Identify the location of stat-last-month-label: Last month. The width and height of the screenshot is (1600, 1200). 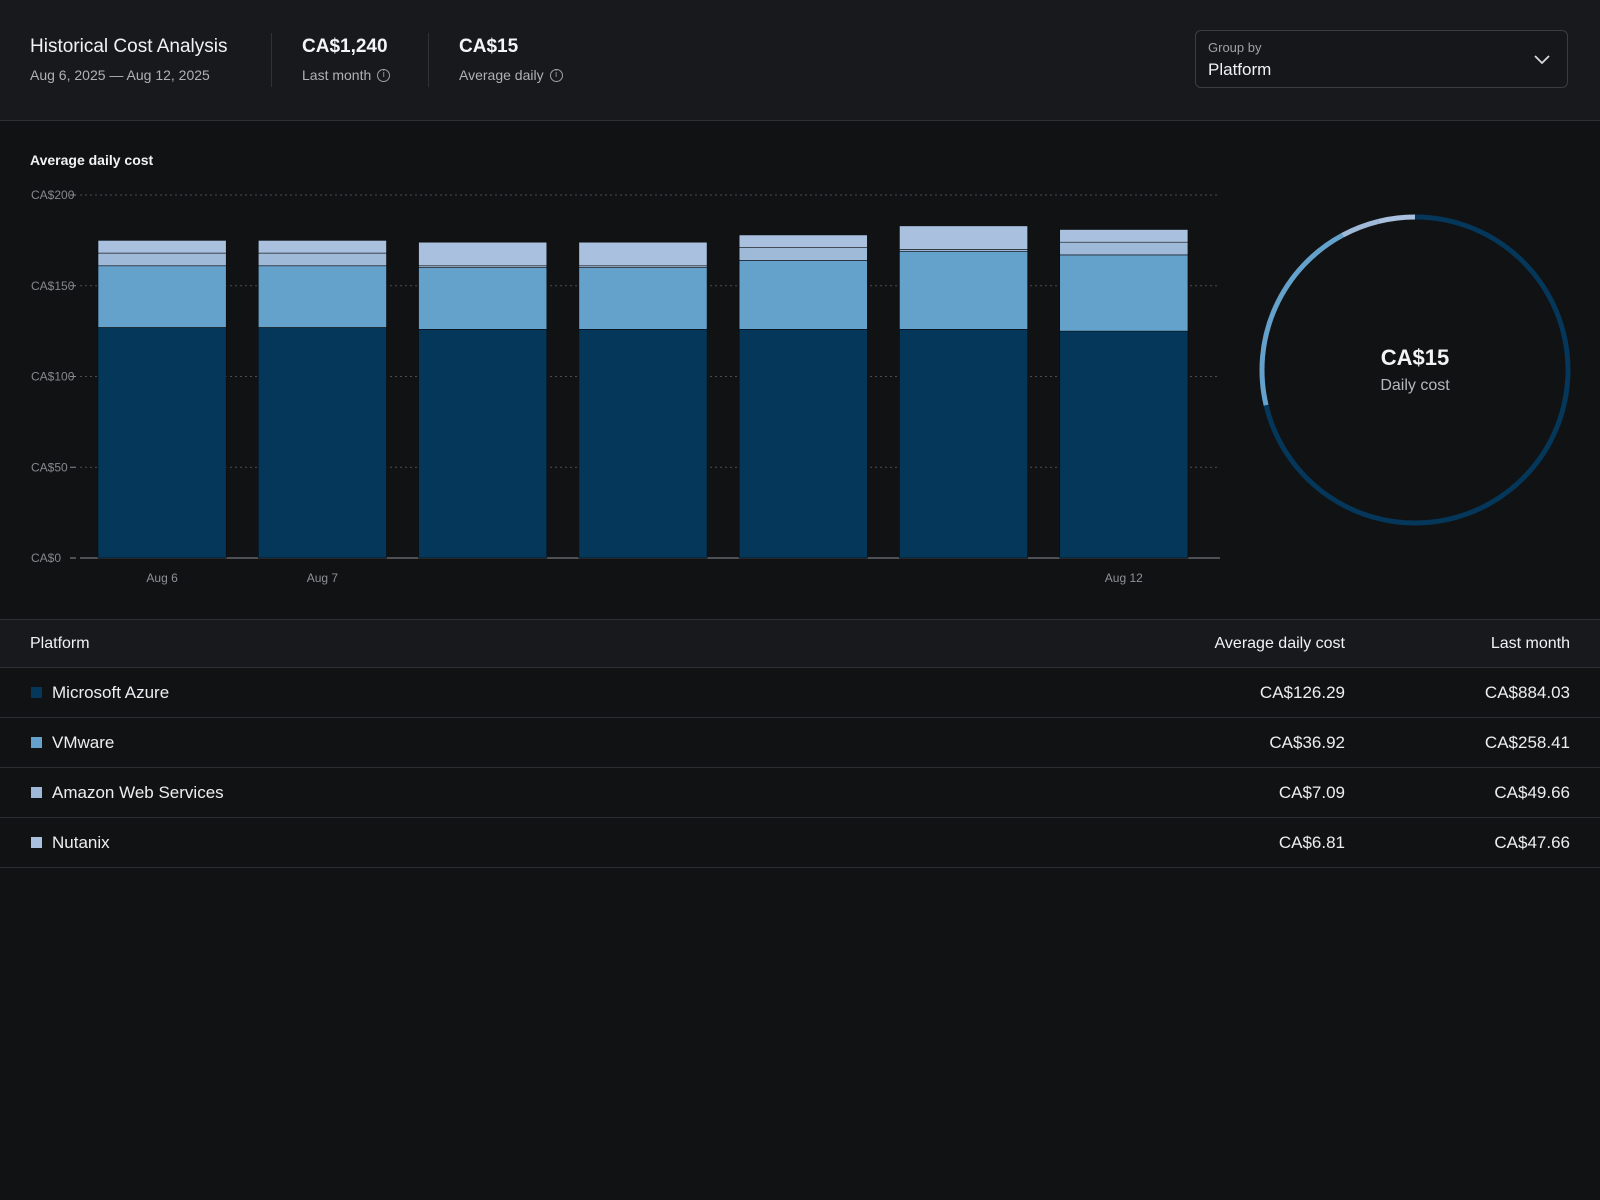
(337, 75).